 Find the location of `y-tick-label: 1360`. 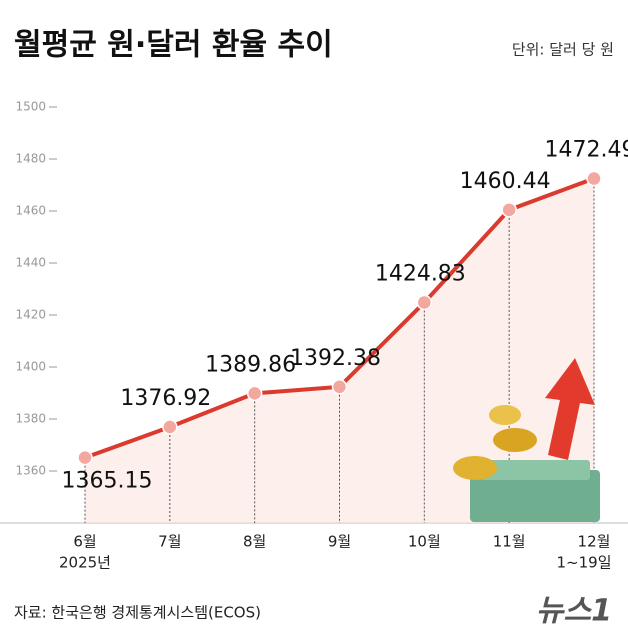

y-tick-label: 1360 is located at coordinates (30, 471).